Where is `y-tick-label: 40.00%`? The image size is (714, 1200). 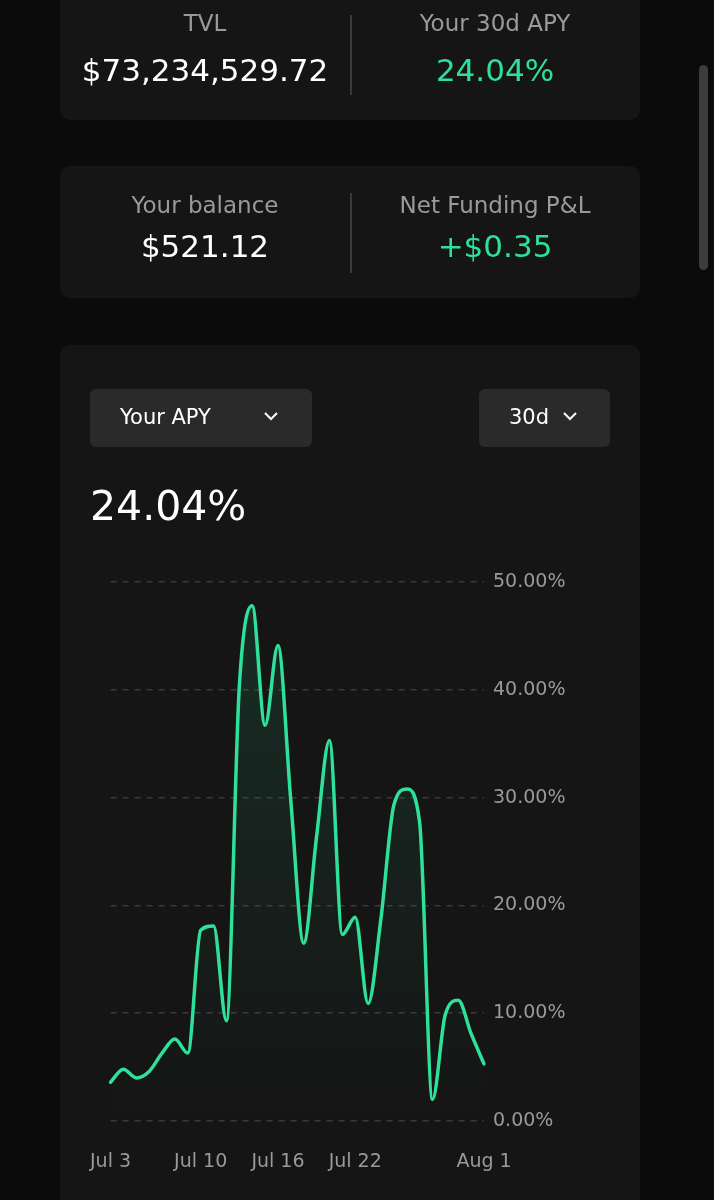
y-tick-label: 40.00% is located at coordinates (529, 687).